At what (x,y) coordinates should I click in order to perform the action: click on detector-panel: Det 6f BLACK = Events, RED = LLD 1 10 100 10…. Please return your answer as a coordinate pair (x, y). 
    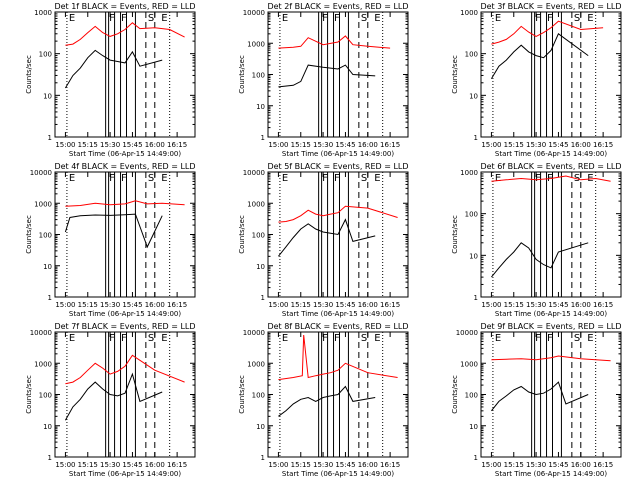
    Looking at the image, I should click on (536, 240).